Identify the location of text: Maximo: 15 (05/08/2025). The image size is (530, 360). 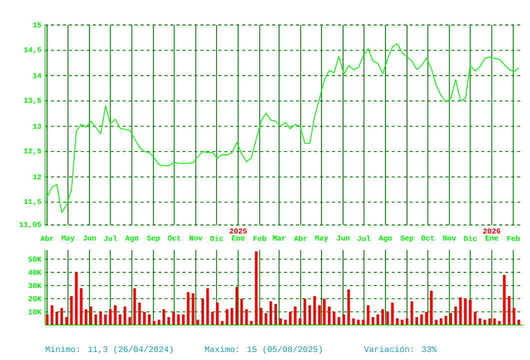
(263, 350).